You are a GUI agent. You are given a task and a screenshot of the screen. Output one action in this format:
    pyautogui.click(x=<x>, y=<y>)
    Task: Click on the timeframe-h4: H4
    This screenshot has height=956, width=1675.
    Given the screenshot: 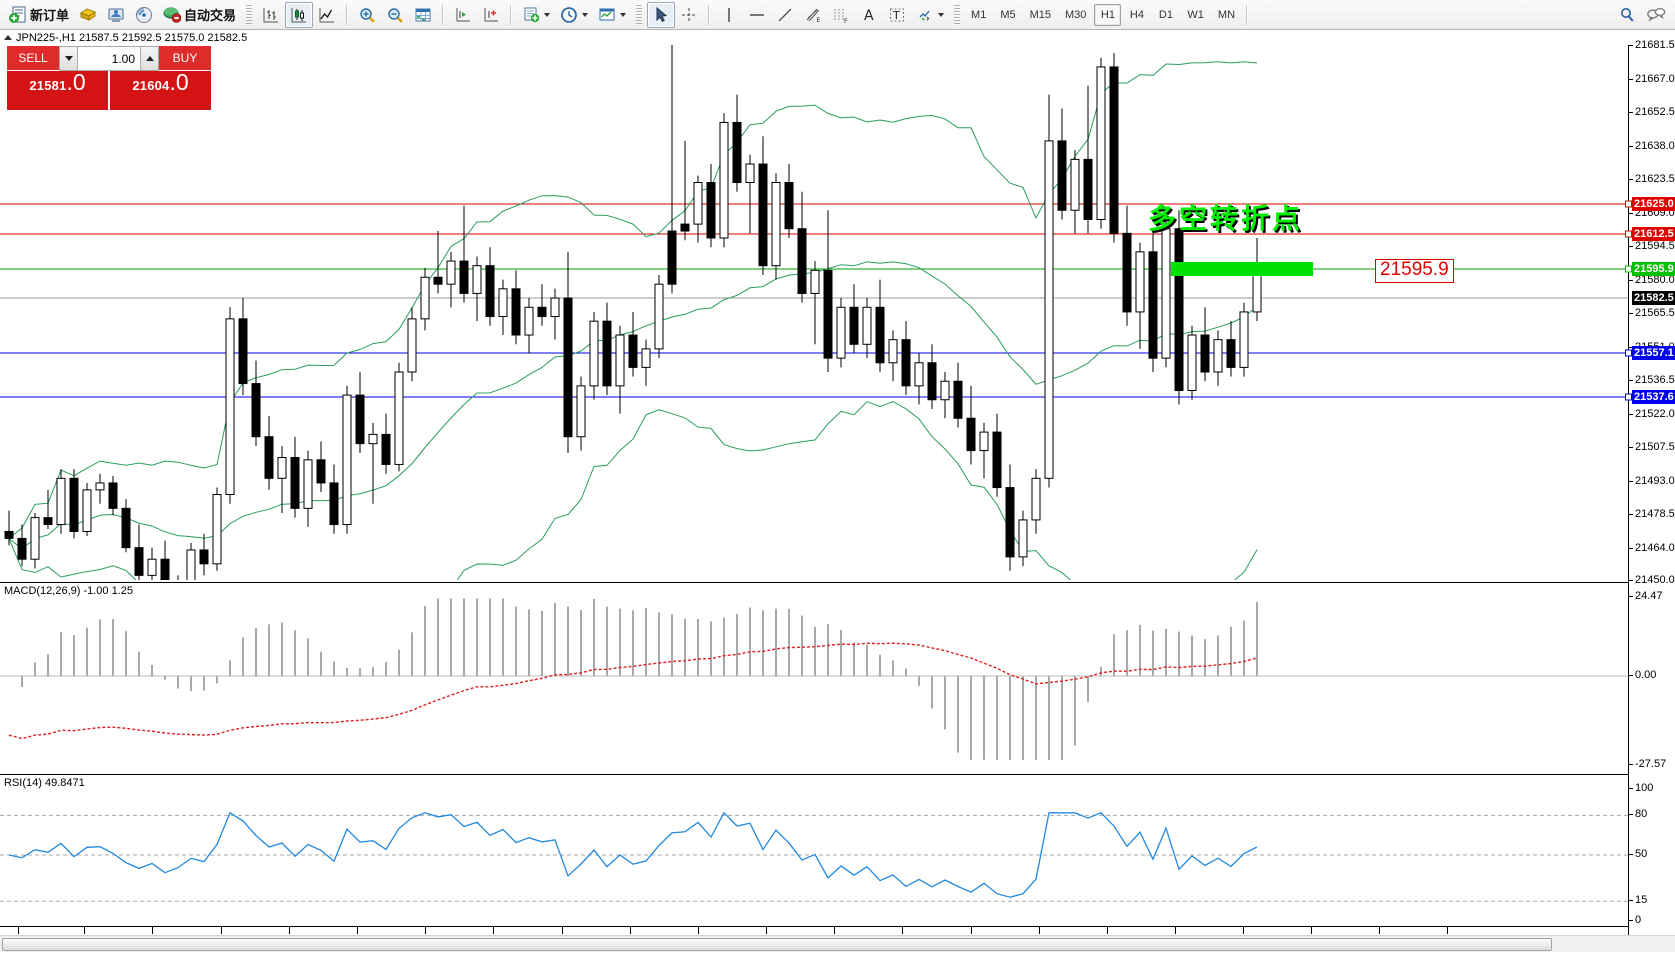 What is the action you would take?
    pyautogui.click(x=1136, y=14)
    